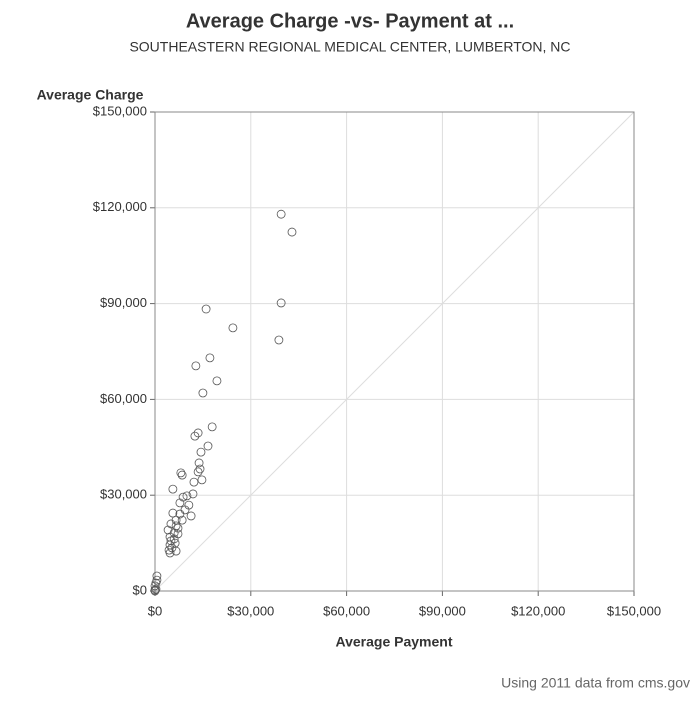 This screenshot has height=705, width=700. What do you see at coordinates (595, 683) in the screenshot?
I see `footnote: Using 2011 data from cms.gov` at bounding box center [595, 683].